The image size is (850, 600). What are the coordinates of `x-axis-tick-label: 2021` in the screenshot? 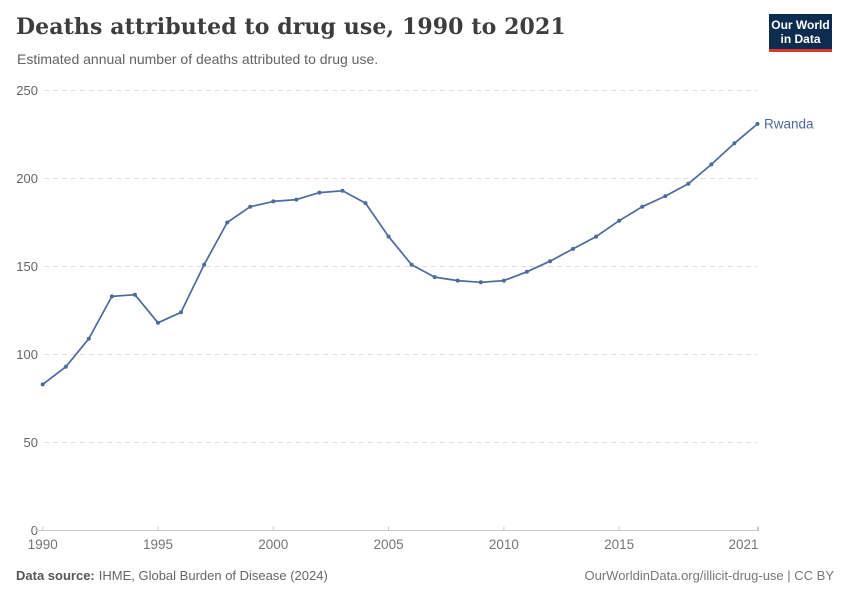 It's located at (743, 544).